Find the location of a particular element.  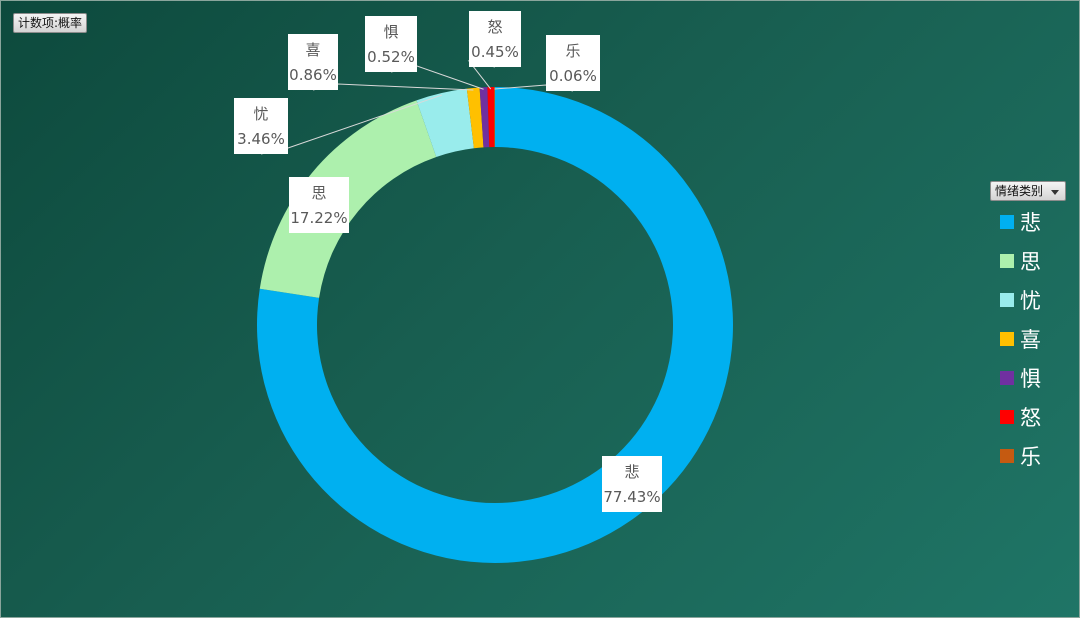

data-label-value: 0.52% is located at coordinates (391, 57).